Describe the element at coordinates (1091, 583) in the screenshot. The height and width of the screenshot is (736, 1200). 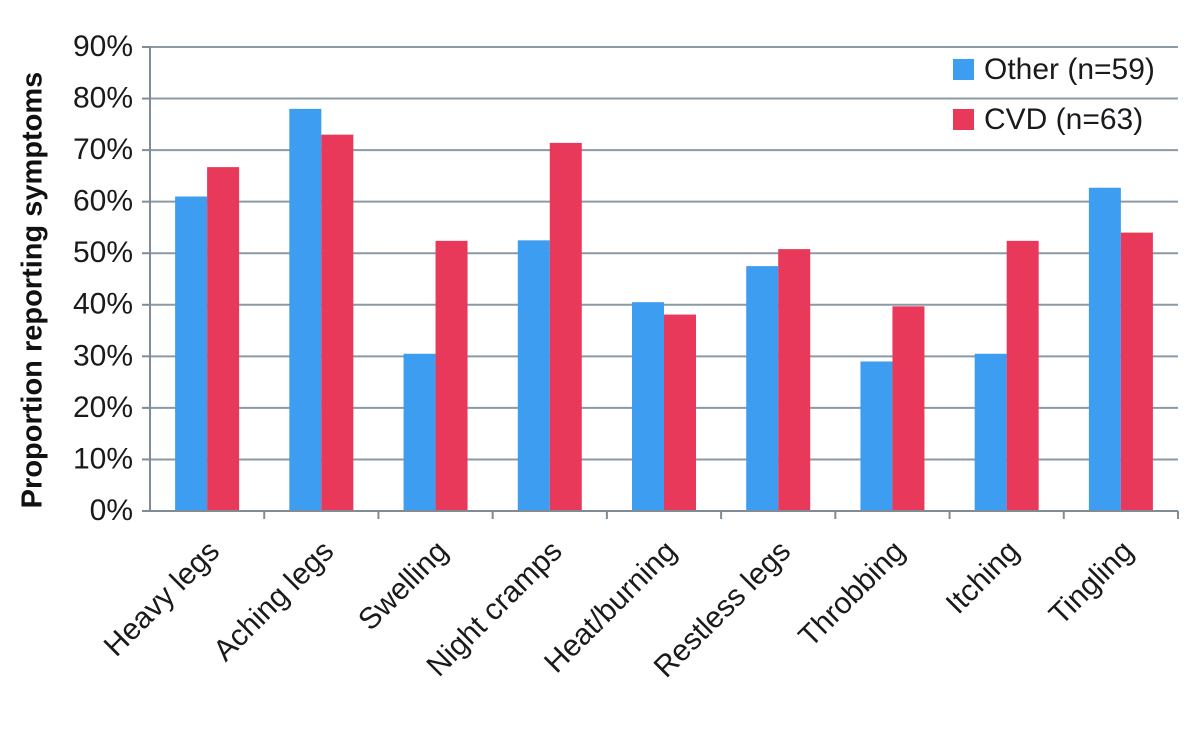
I see `x-category-label: Tingling` at that location.